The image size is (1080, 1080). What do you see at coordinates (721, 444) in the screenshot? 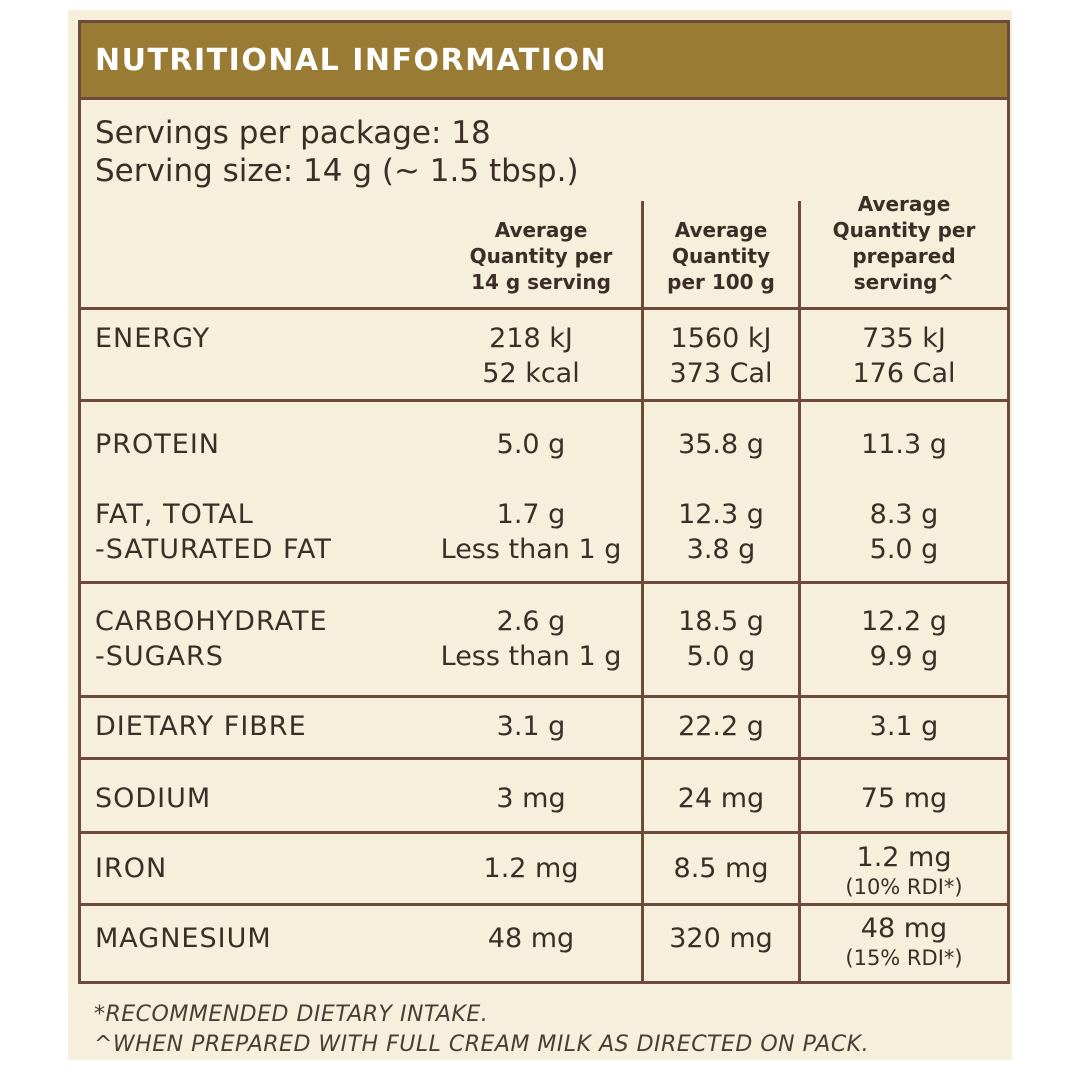
I see `protein-per-100g: 35.8 g` at bounding box center [721, 444].